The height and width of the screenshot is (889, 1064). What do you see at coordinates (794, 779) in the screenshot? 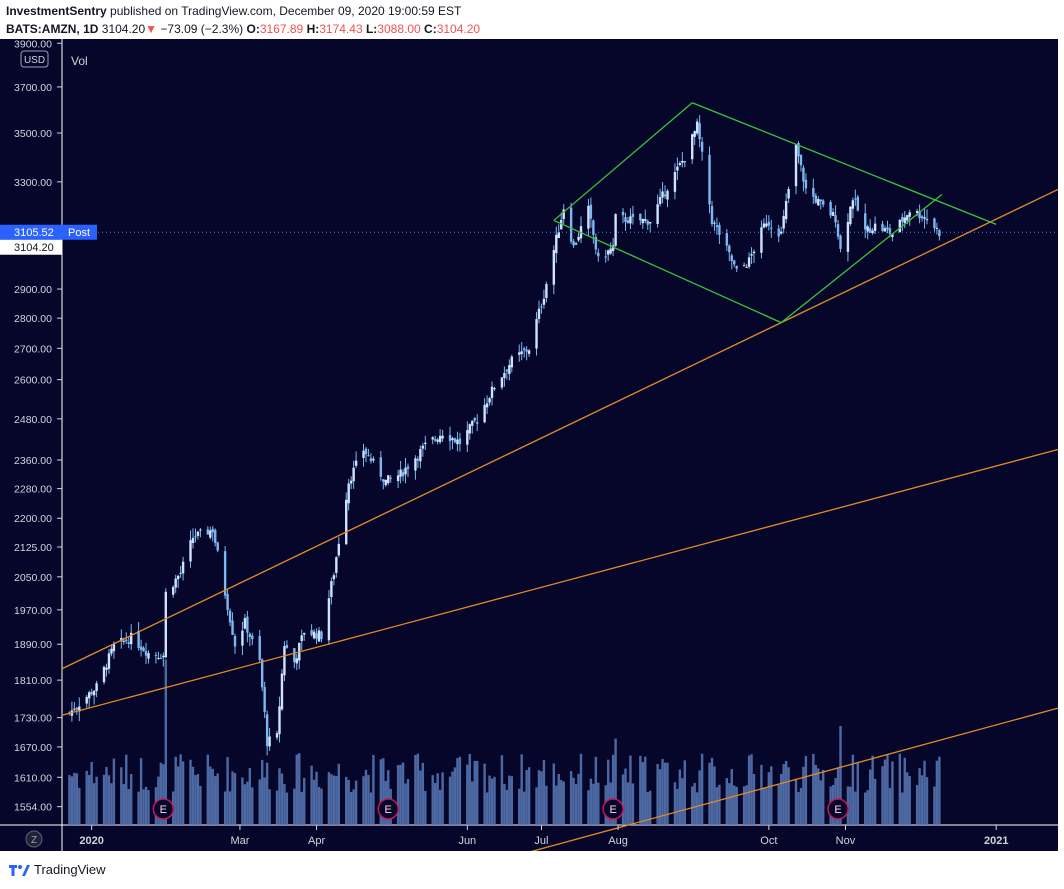
I see `orange-trendline` at bounding box center [794, 779].